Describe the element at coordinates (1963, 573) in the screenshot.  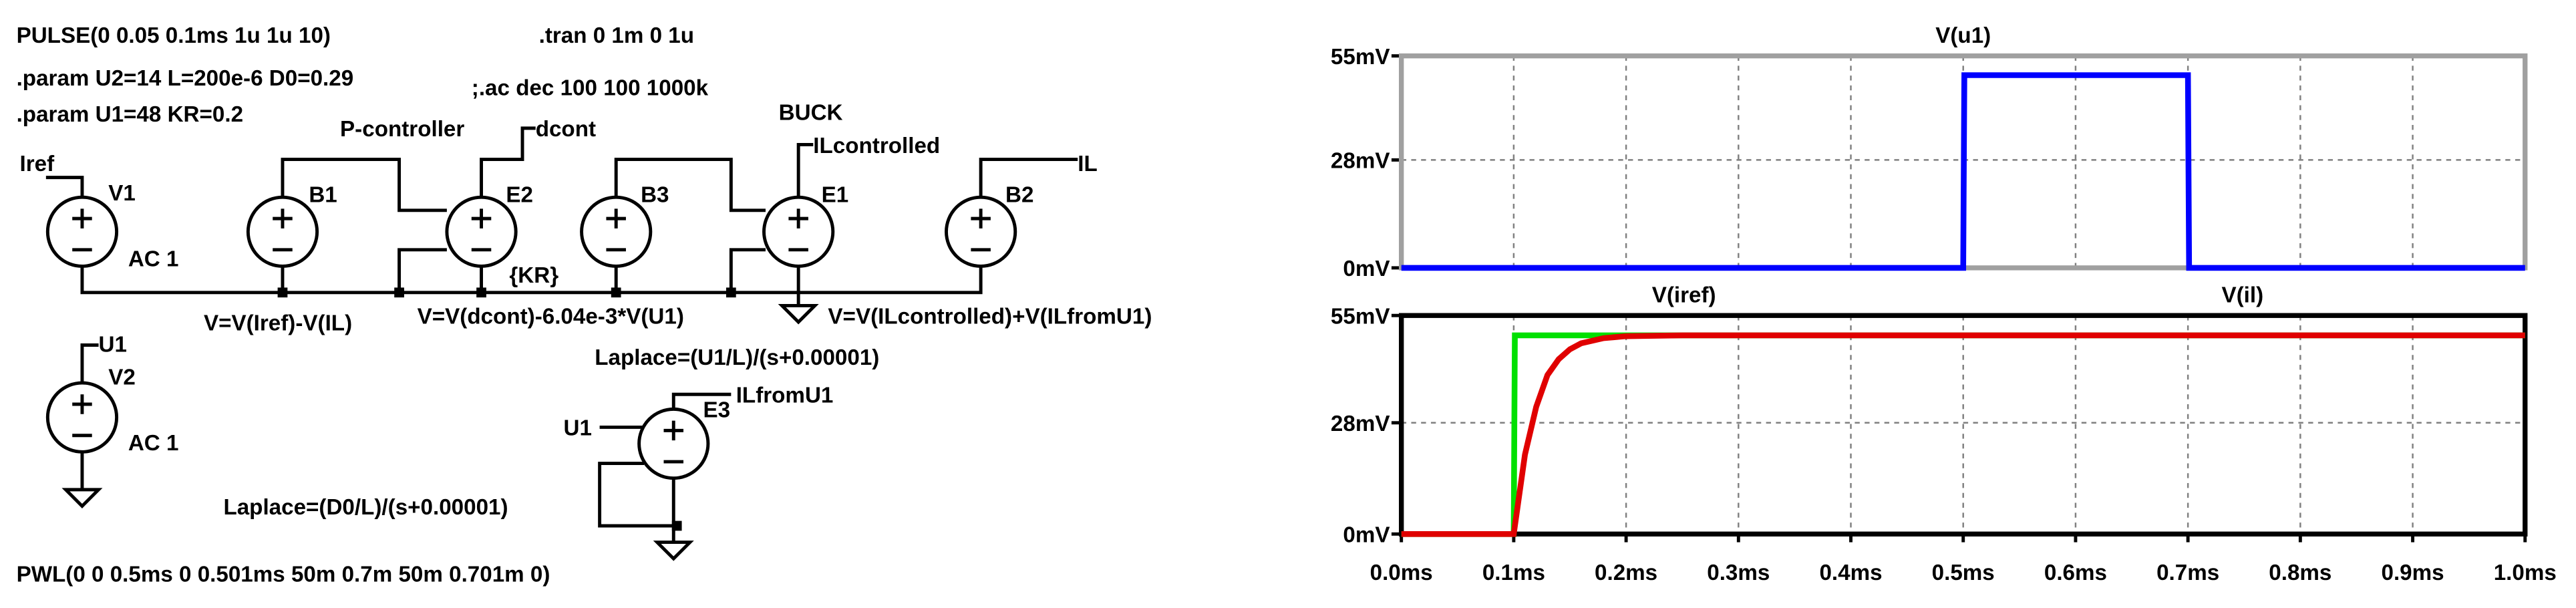
I see `x-tick-label: 0.5ms` at that location.